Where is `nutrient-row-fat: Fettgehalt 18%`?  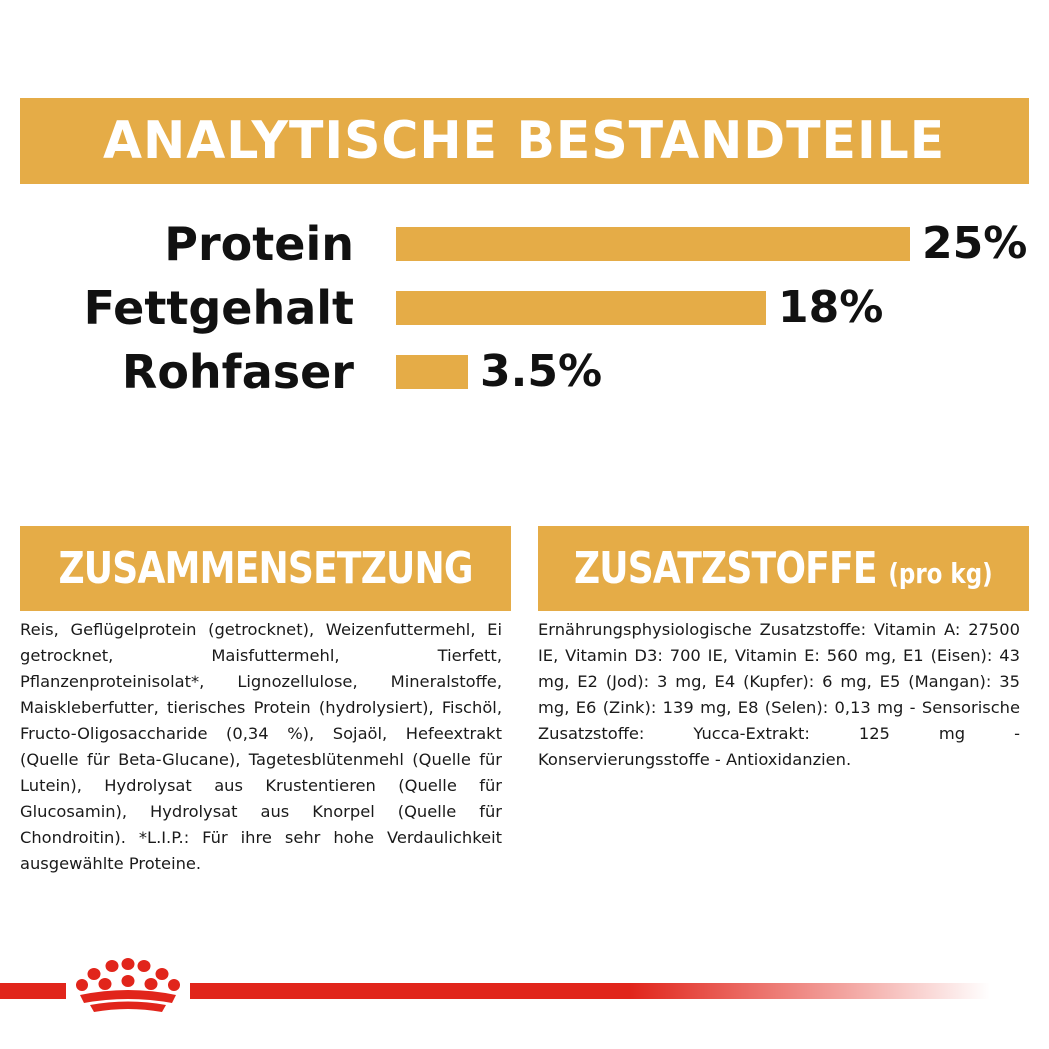 nutrient-row-fat: Fettgehalt 18% is located at coordinates (524, 308).